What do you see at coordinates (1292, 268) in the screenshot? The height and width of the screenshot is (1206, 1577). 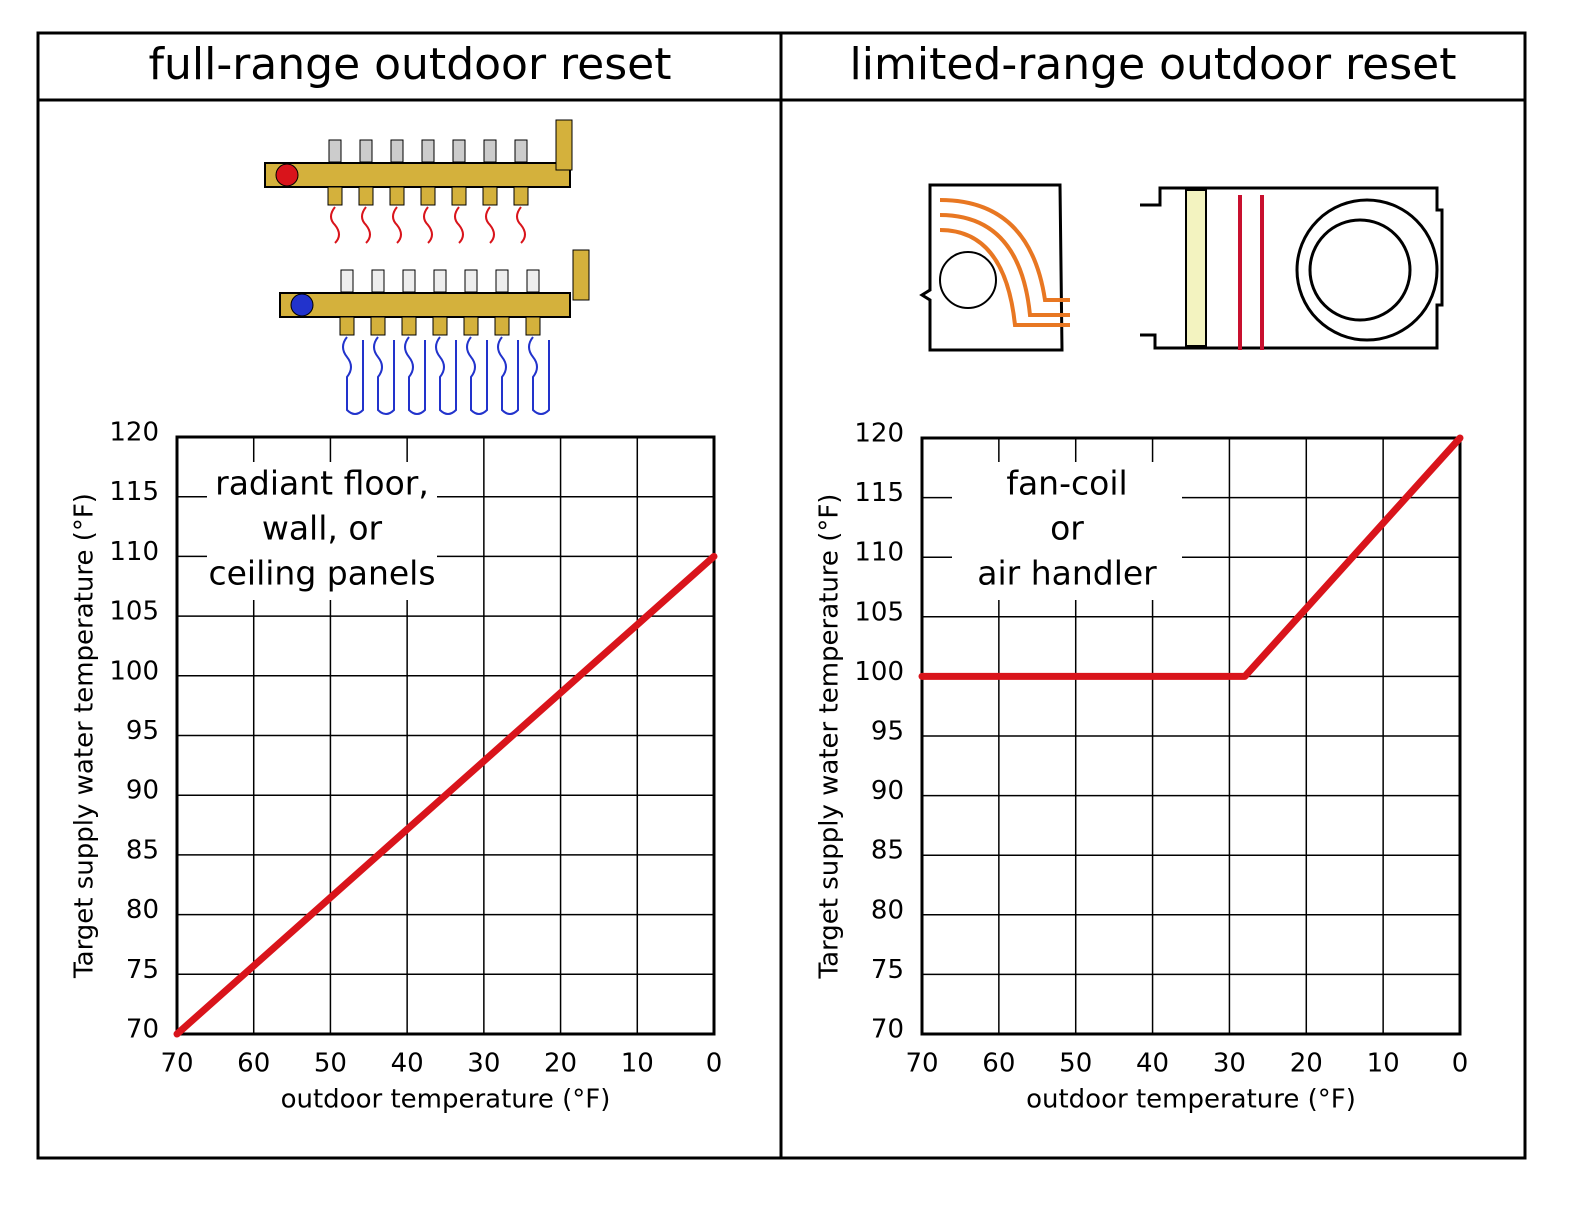 I see `air-handler-housing` at bounding box center [1292, 268].